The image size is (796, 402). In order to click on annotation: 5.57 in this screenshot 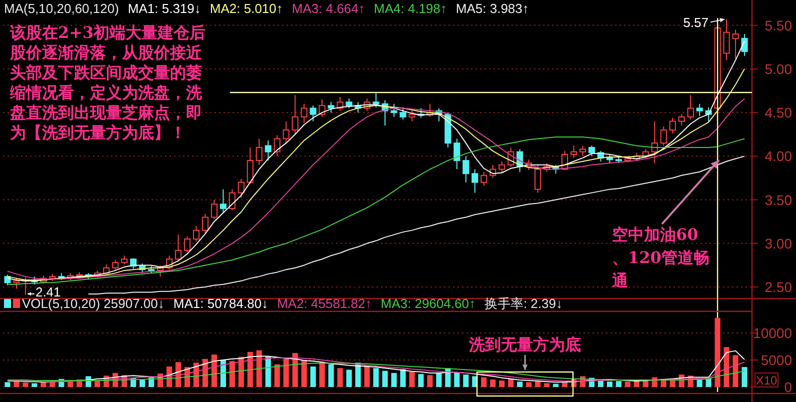, I will do `click(696, 22)`.